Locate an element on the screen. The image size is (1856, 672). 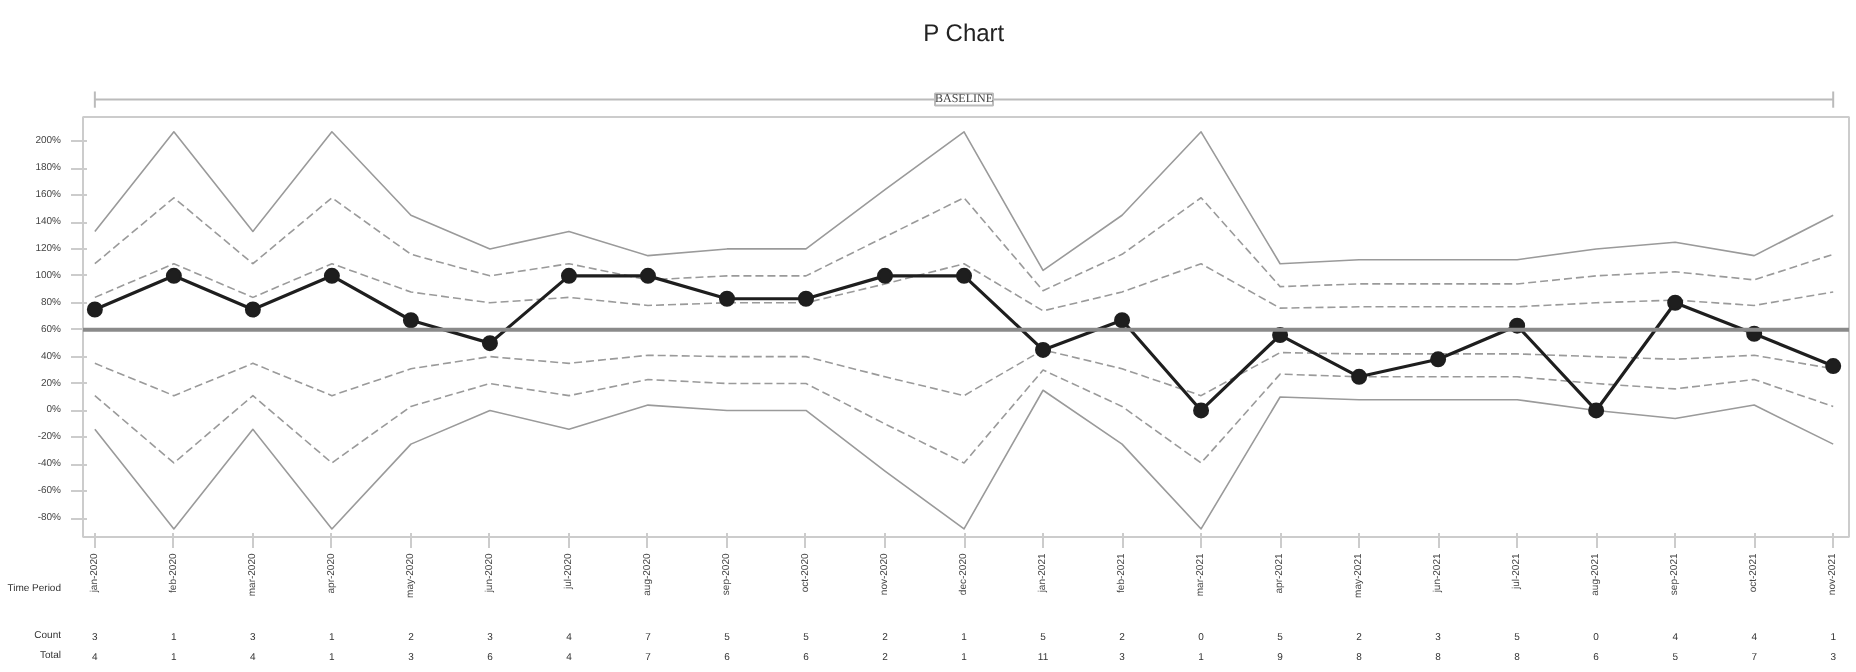
chart-title: P Chart is located at coordinates (964, 33).